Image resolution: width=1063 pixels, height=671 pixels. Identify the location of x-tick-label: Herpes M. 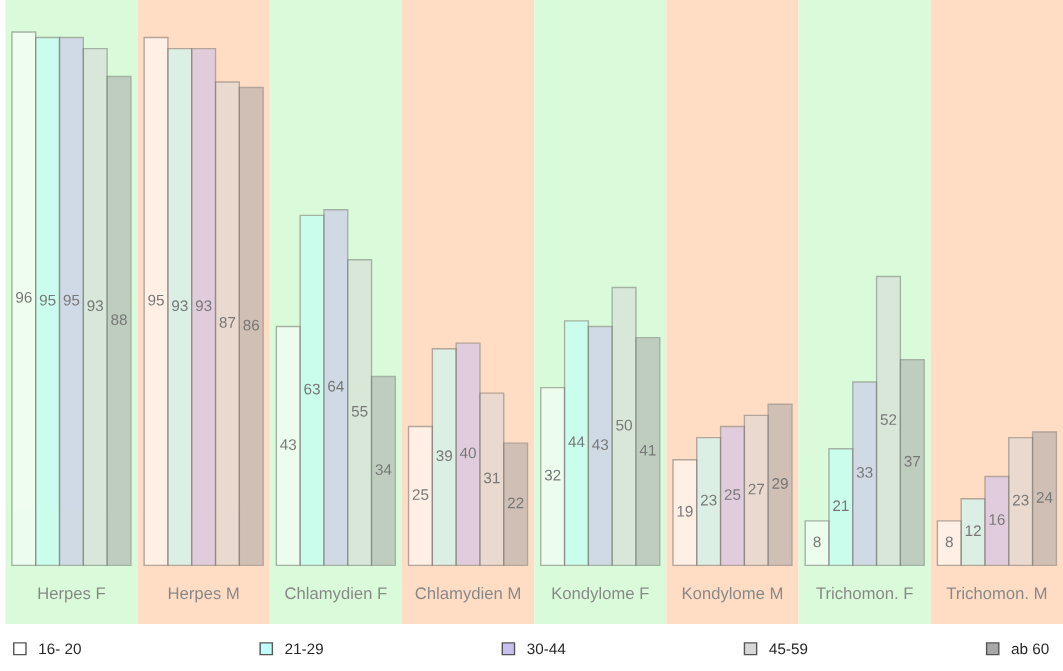
(203, 595).